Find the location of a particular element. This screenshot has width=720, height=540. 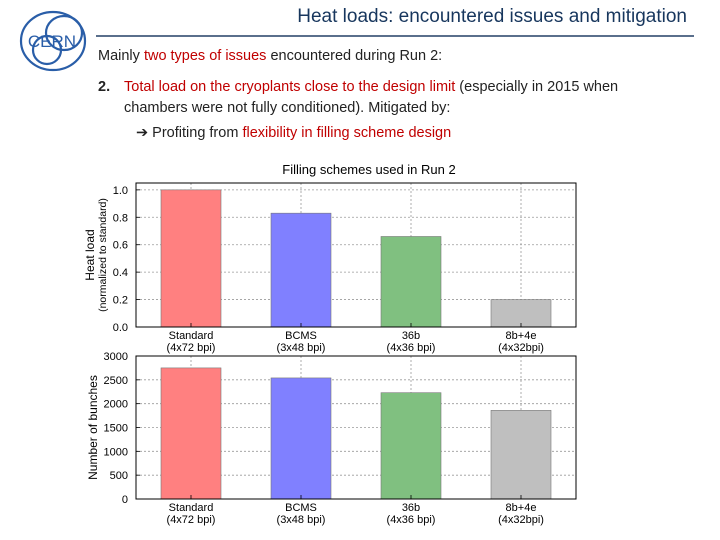

bunches-xtick-sublabel: (4x32bpi) is located at coordinates (521, 520).